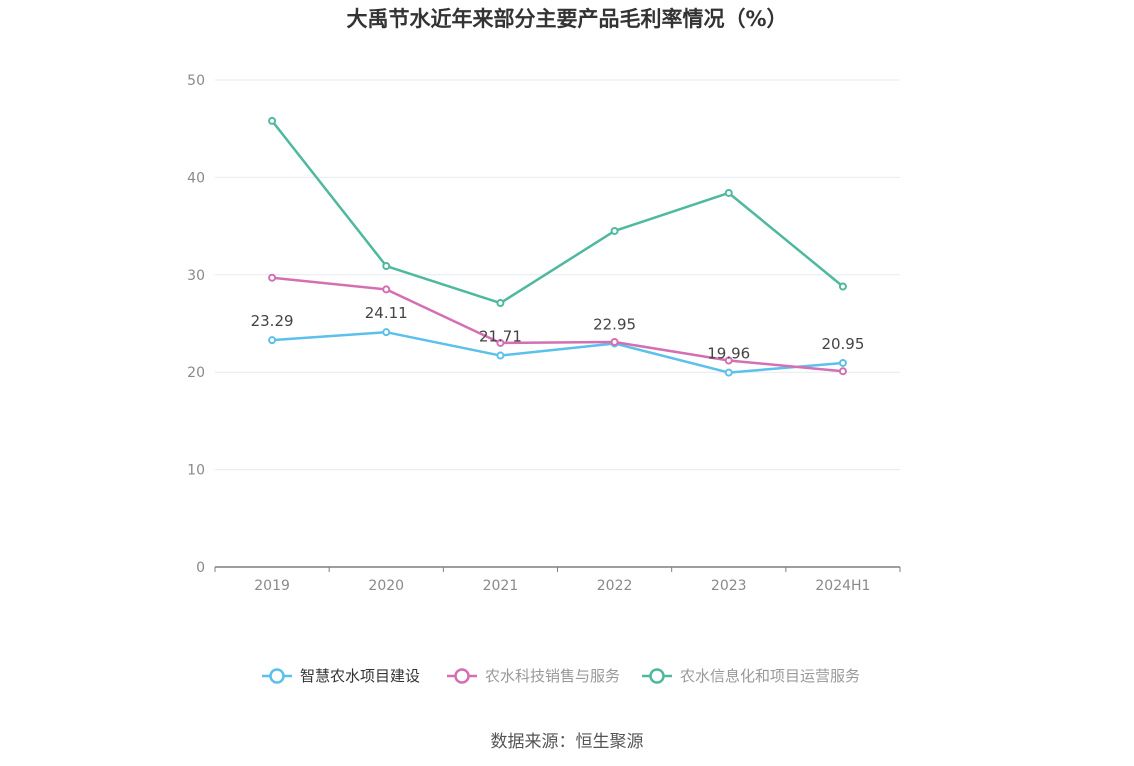  Describe the element at coordinates (842, 344) in the screenshot. I see `data-label: 20.95` at that location.